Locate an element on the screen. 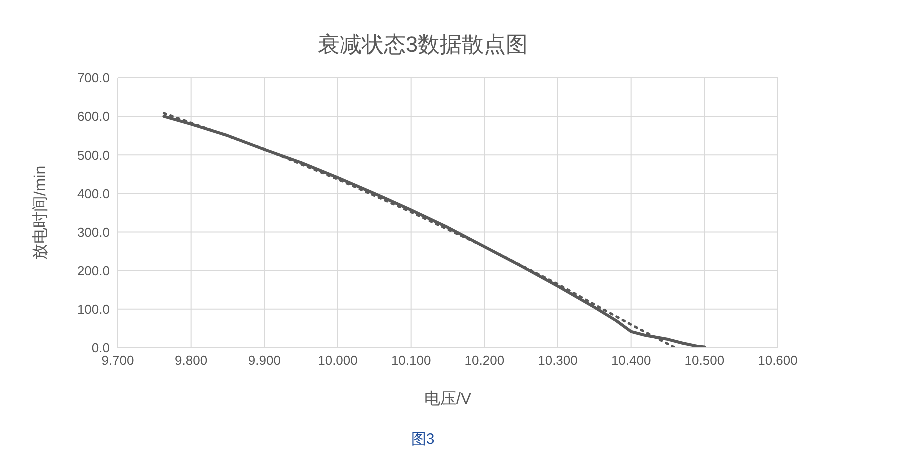 The height and width of the screenshot is (476, 912). x-tick-label: 10.500 is located at coordinates (704, 360).